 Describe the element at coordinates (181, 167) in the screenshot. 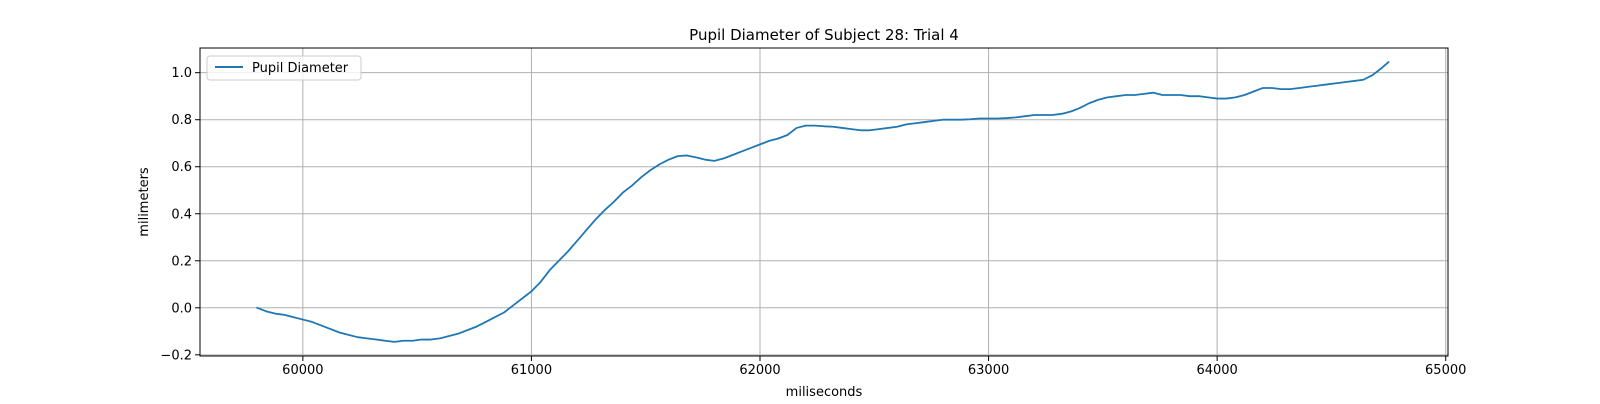

I see `y-tick-label: 0.6` at that location.